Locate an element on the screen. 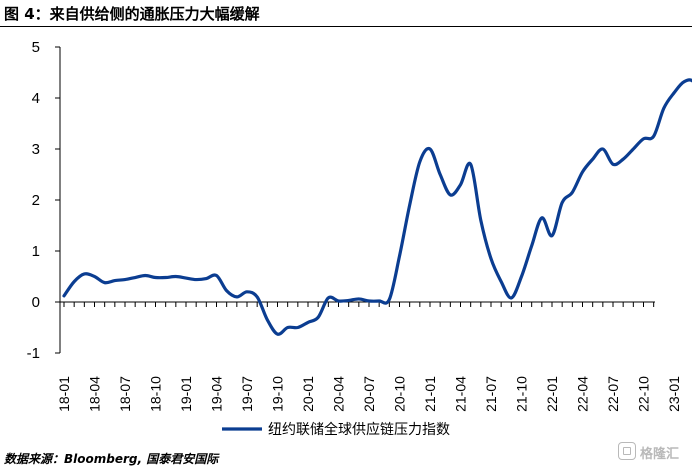 The width and height of the screenshot is (692, 468). watermark-logo: 格隆汇 is located at coordinates (654, 452).